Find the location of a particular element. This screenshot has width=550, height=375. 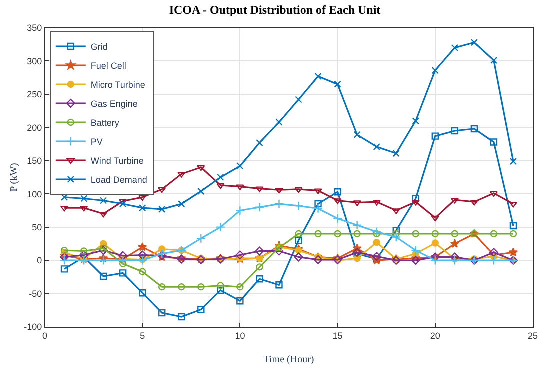

legend-label: Load Demand is located at coordinates (119, 180).